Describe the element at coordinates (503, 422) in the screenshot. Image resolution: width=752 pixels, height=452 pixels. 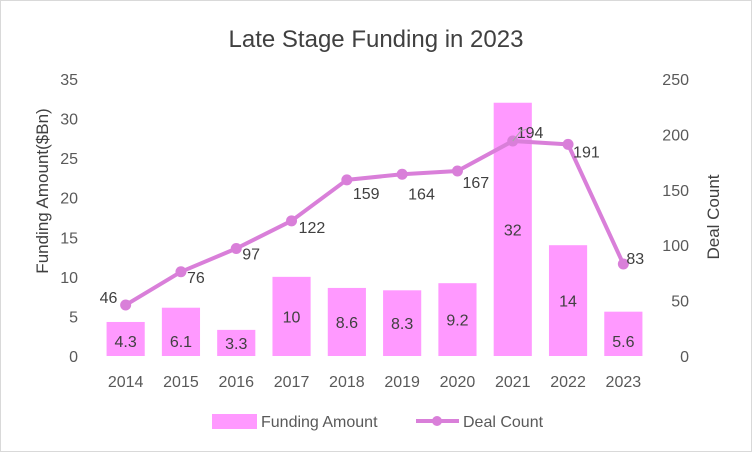
I see `legend-label-deal-count: Deal Count` at that location.